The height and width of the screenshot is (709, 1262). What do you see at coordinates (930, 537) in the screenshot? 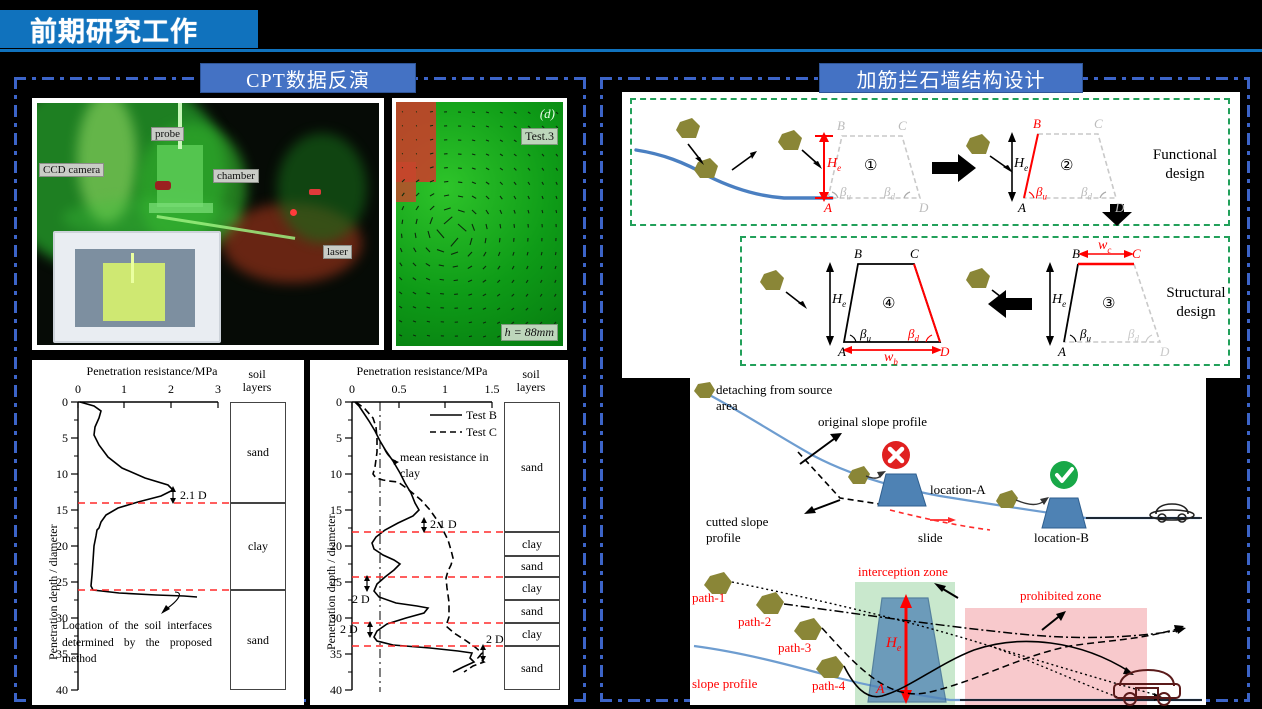
I see `label-slide: slide` at bounding box center [930, 537].